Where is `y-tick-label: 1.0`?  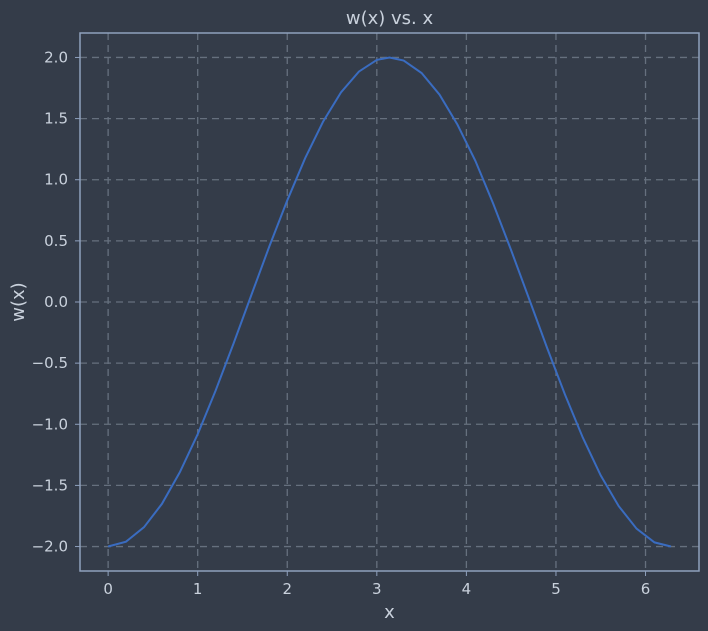
y-tick-label: 1.0 is located at coordinates (56, 180).